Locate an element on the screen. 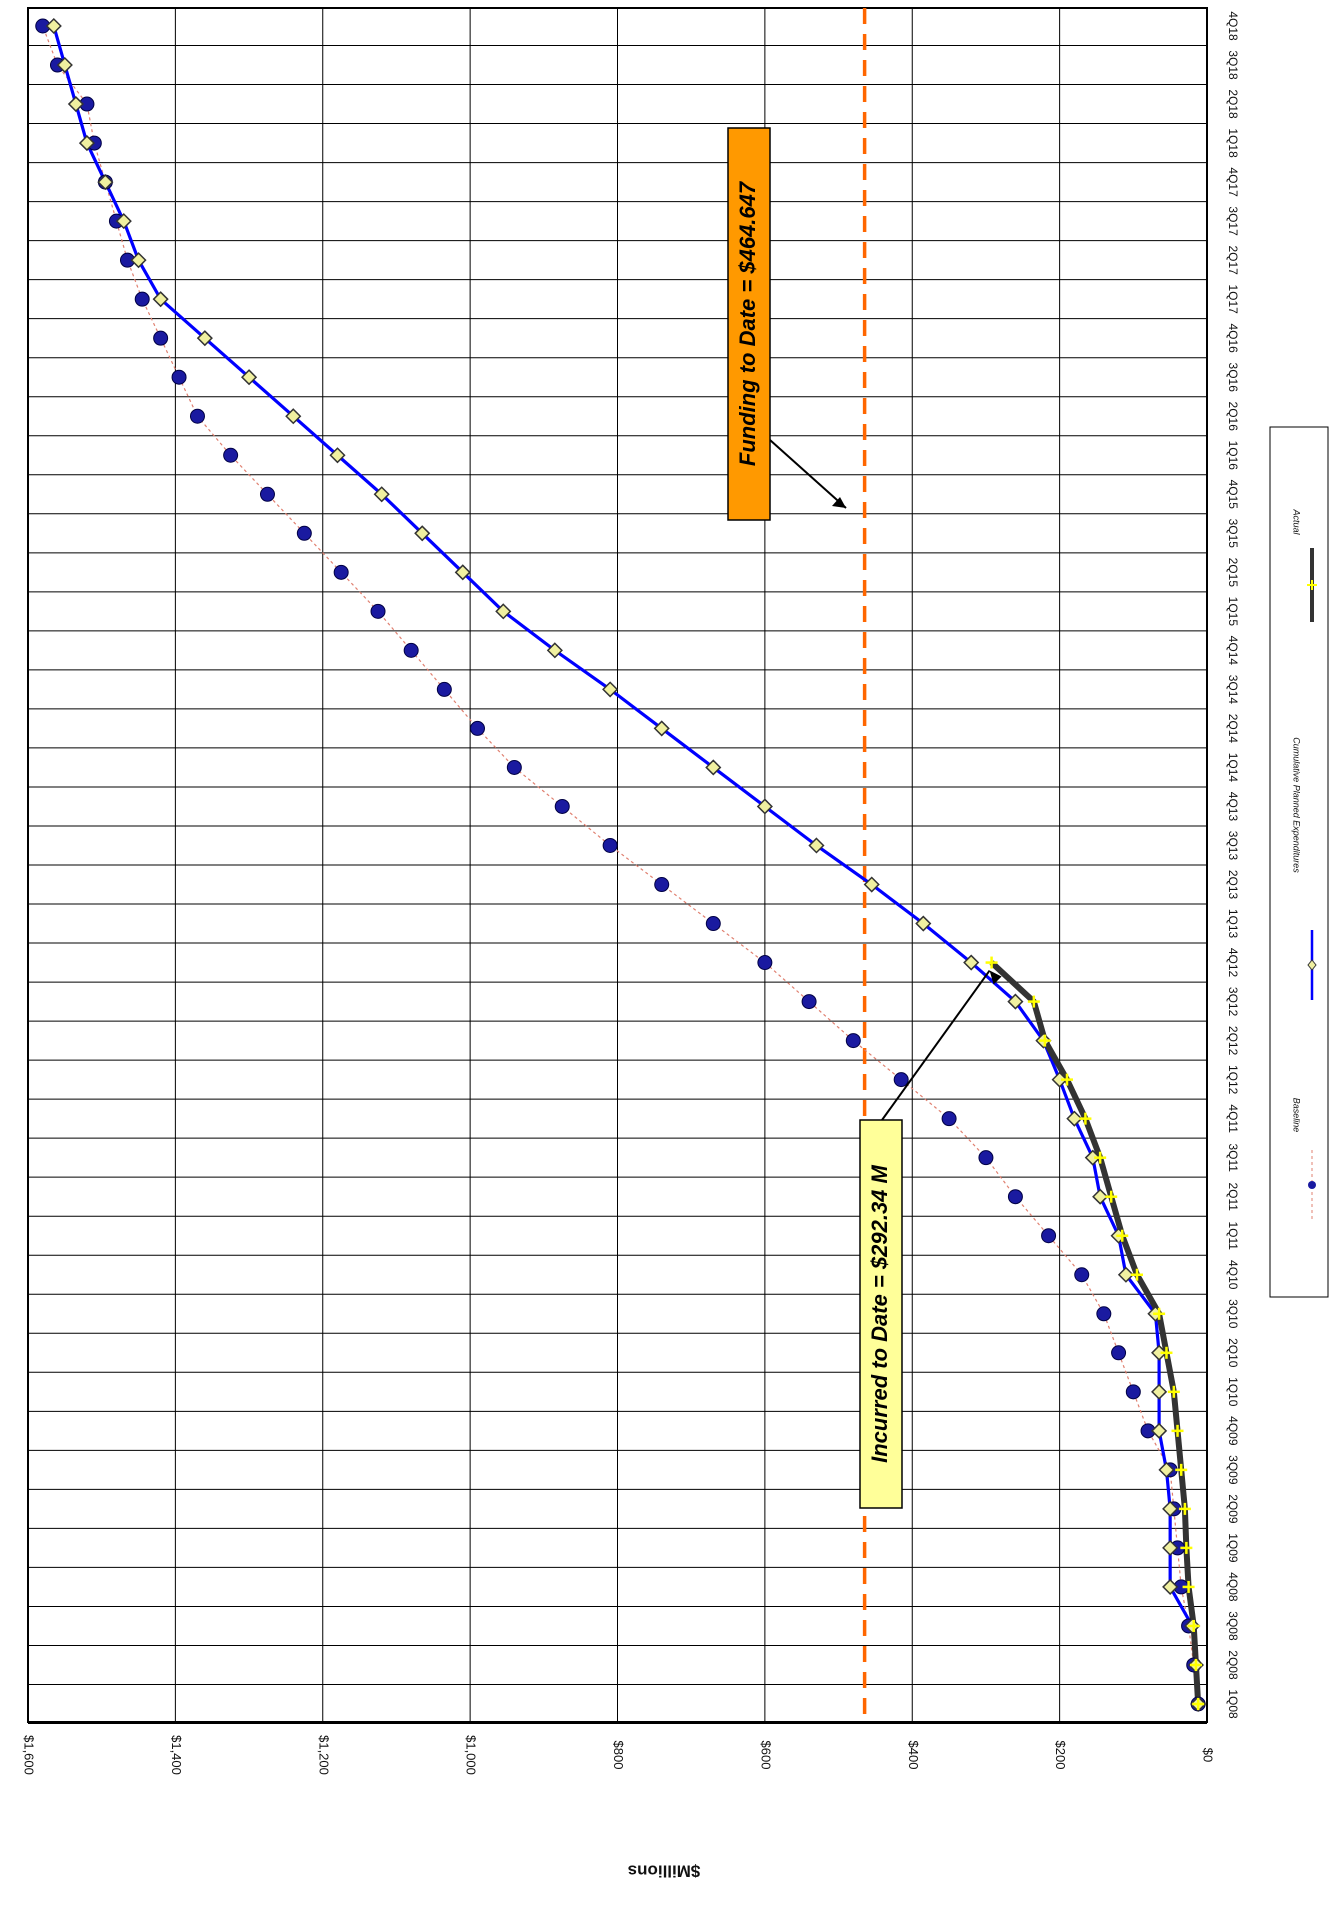 The image size is (1341, 1917). incurred-arrowhead is located at coordinates (995, 977).